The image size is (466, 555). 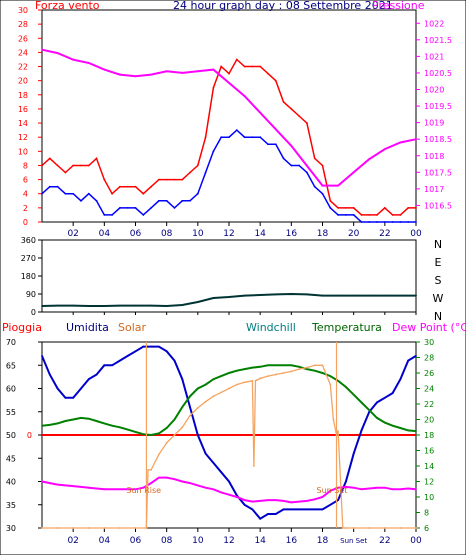 I want to click on direction-tick-label: 270, so click(x=28, y=258).